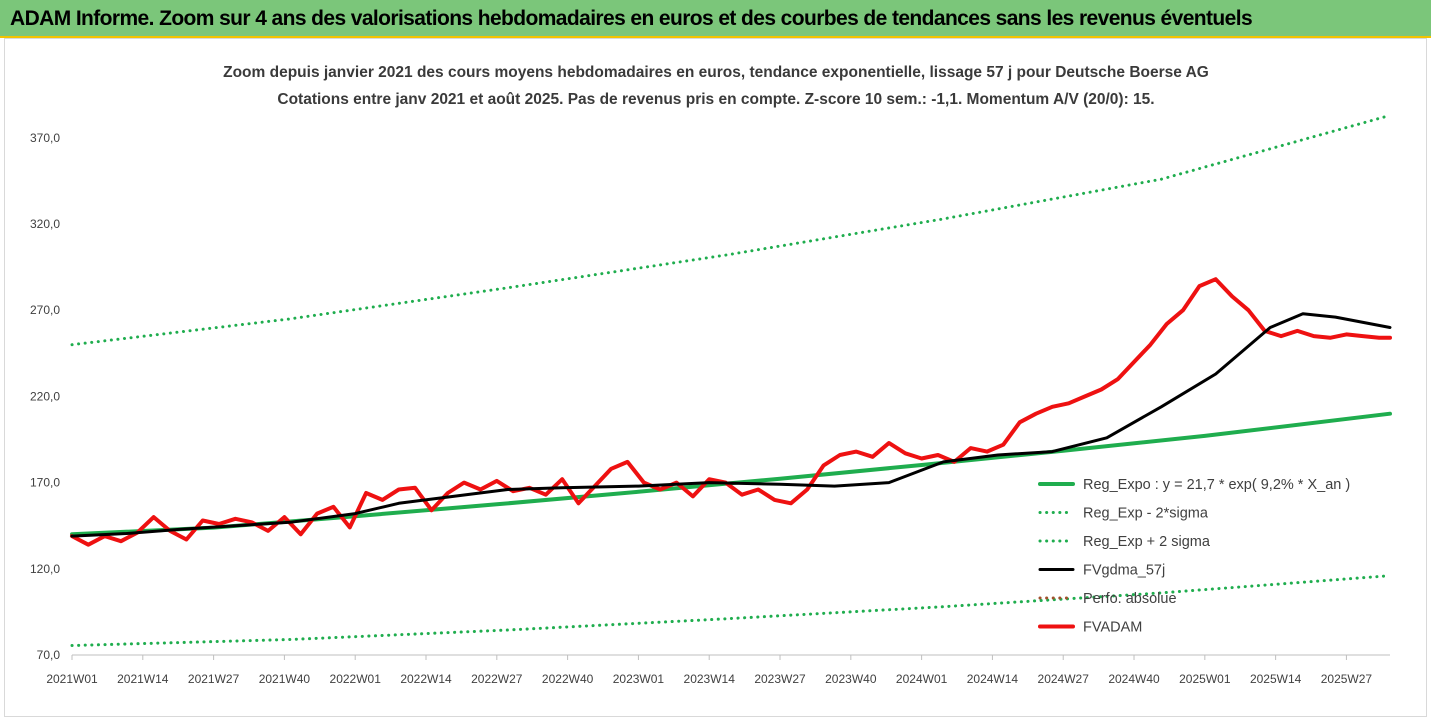  What do you see at coordinates (731, 610) in the screenshot?
I see `series-line-reg-exp-2-sigma` at bounding box center [731, 610].